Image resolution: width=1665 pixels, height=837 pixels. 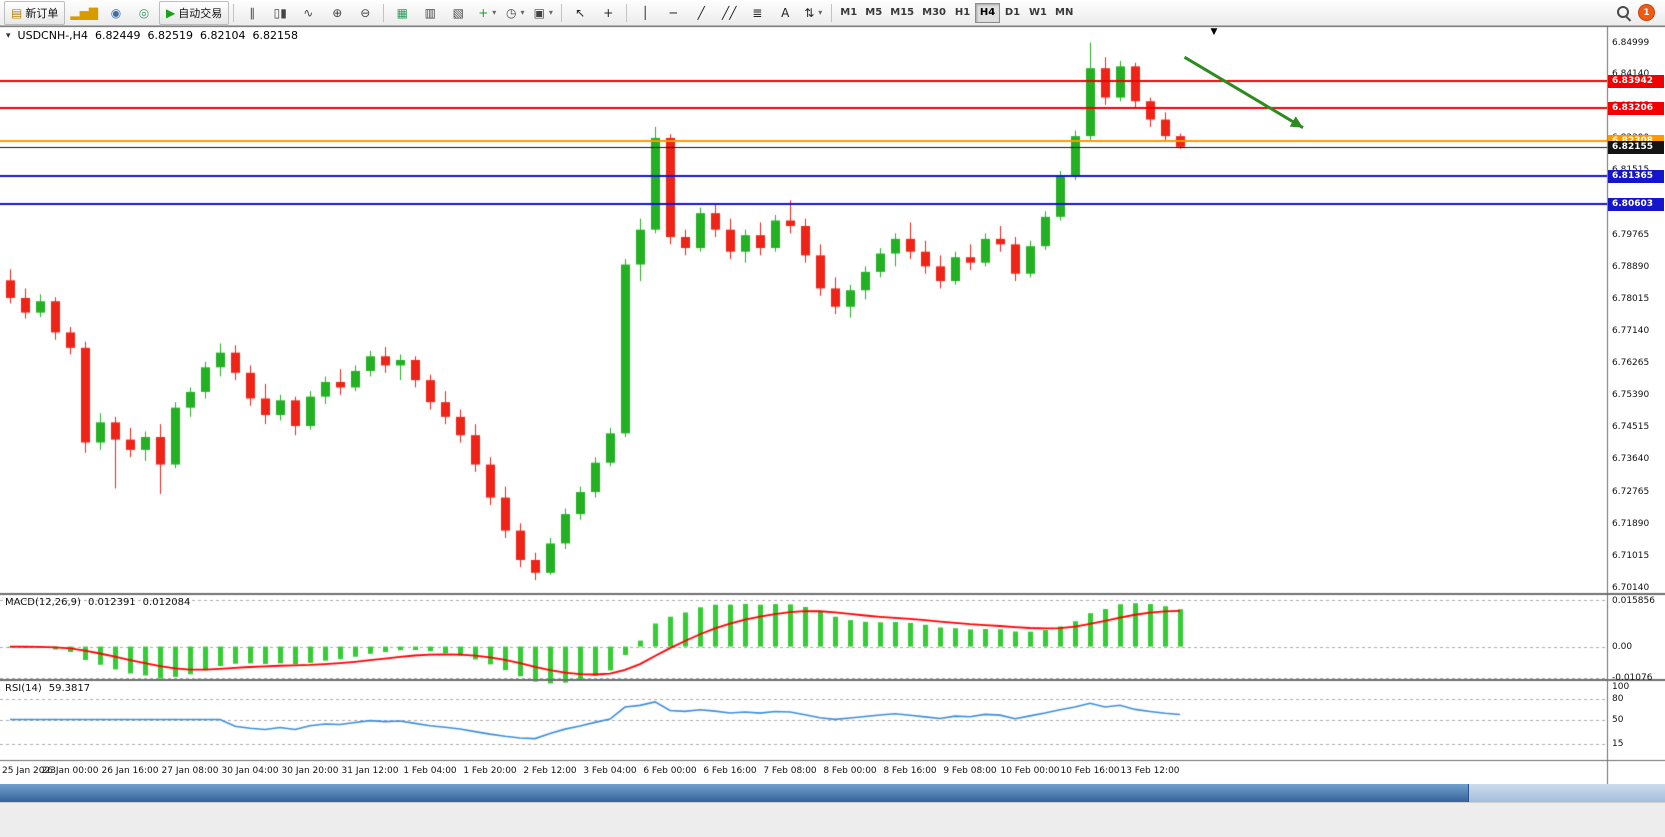 I want to click on timeframe-H1: H1, so click(x=962, y=13).